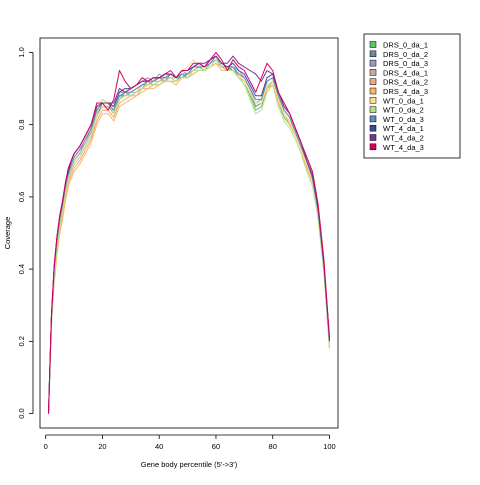 Image resolution: width=480 pixels, height=485 pixels. What do you see at coordinates (329, 446) in the screenshot?
I see `x-tick-label: 100` at bounding box center [329, 446].